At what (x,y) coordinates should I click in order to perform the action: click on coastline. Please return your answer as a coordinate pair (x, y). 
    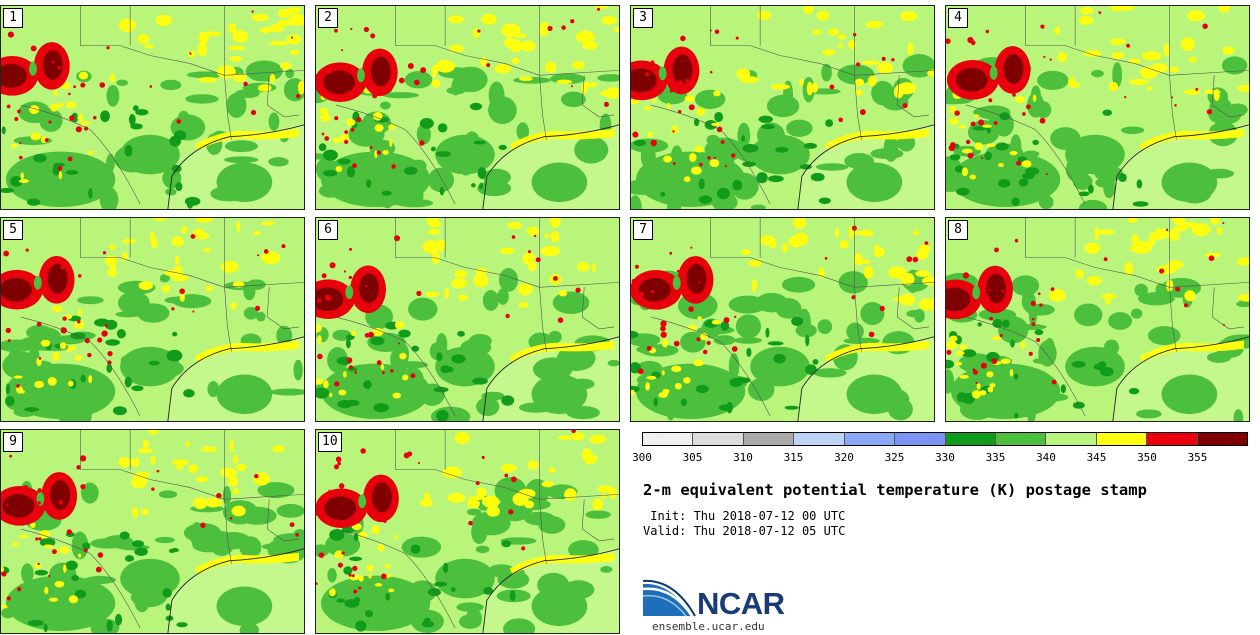
    Looking at the image, I should click on (235, 166).